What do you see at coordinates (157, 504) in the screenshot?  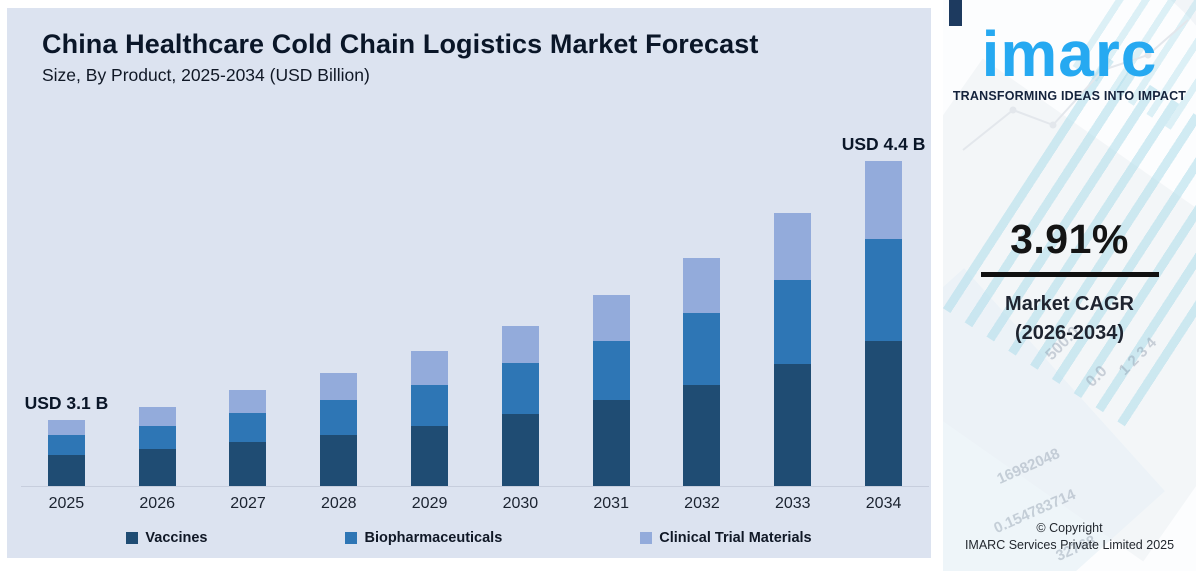 I see `x-axis-label-2026: 2026` at bounding box center [157, 504].